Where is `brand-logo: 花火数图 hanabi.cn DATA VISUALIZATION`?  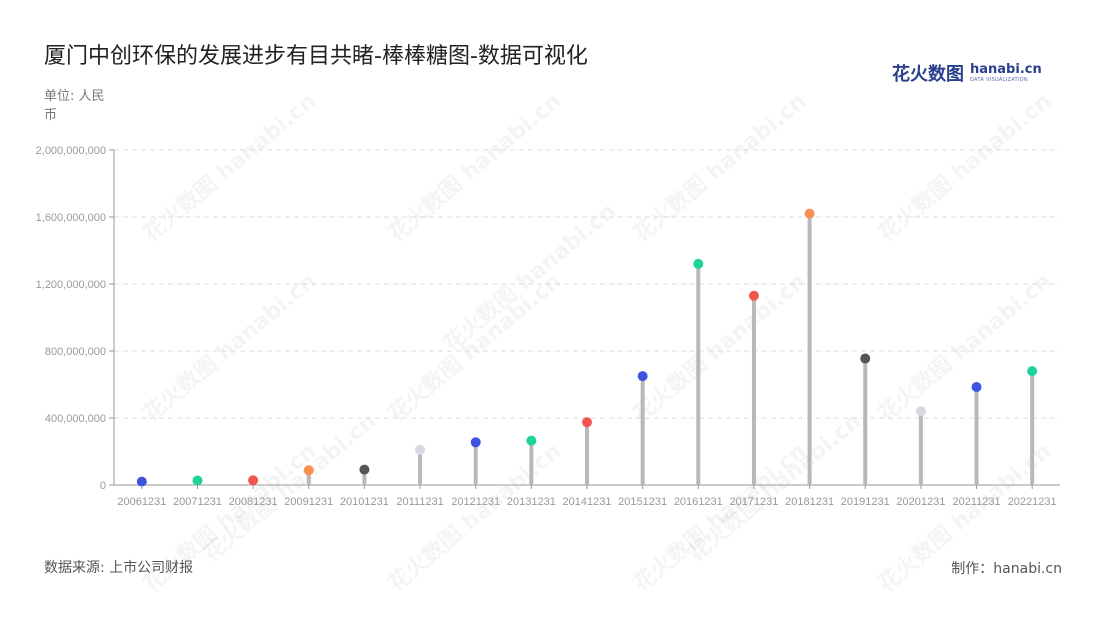
brand-logo: 花火数图 hanabi.cn DATA VISUALIZATION is located at coordinates (967, 73).